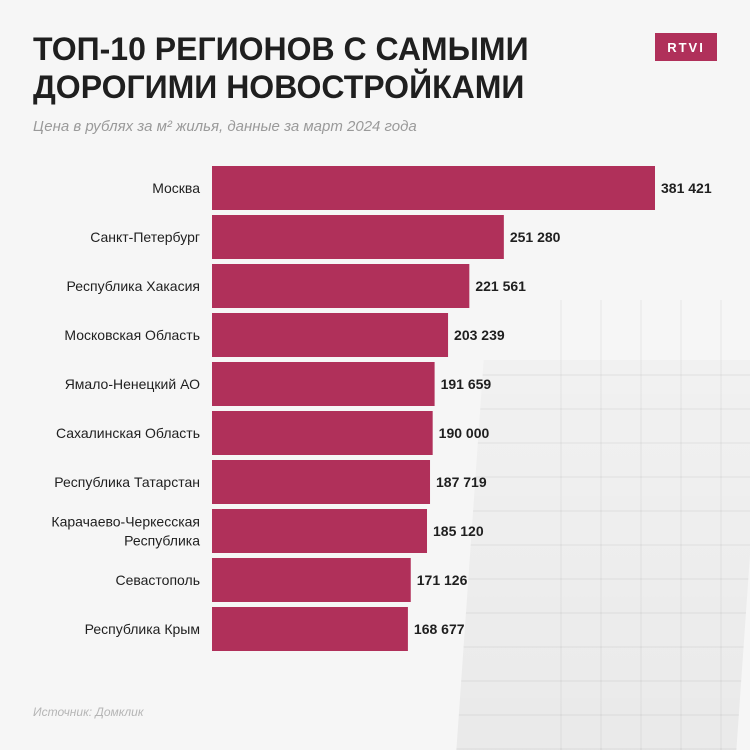 The width and height of the screenshot is (750, 750). I want to click on rtvi-logo: RTVI, so click(686, 47).